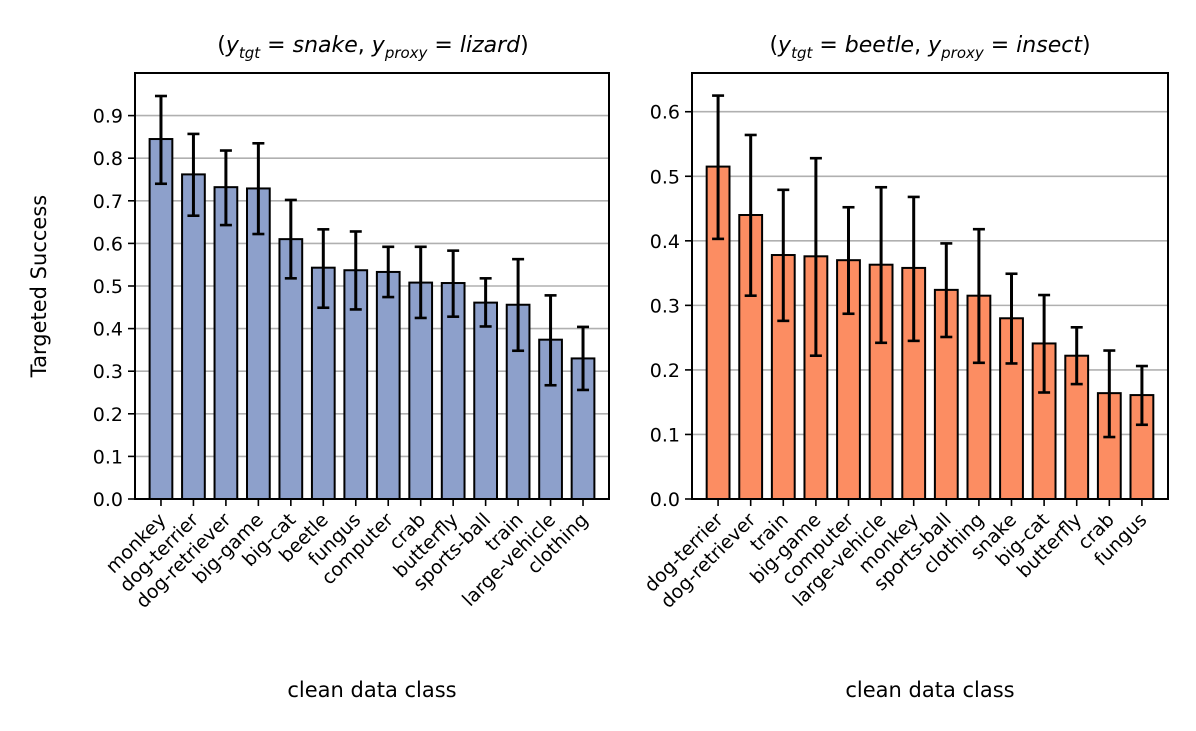  I want to click on y-axis-title: Targeted Success, so click(39, 286).